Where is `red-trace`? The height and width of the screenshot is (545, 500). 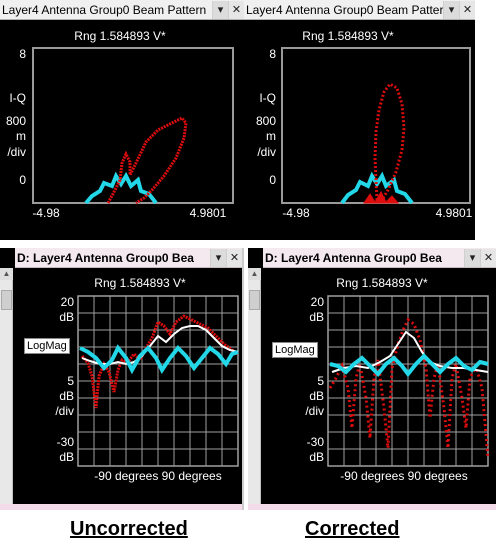
red-trace is located at coordinates (409, 388).